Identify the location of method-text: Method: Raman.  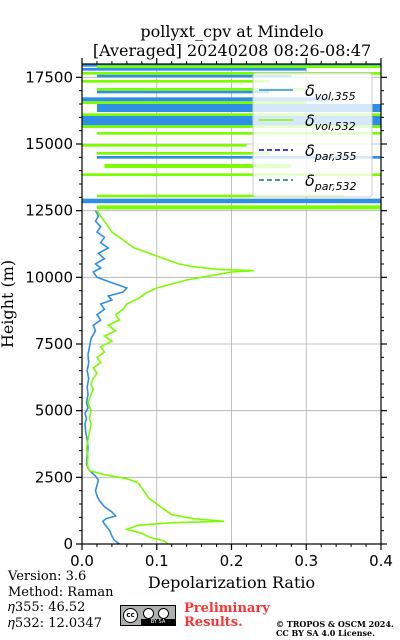
(61, 592).